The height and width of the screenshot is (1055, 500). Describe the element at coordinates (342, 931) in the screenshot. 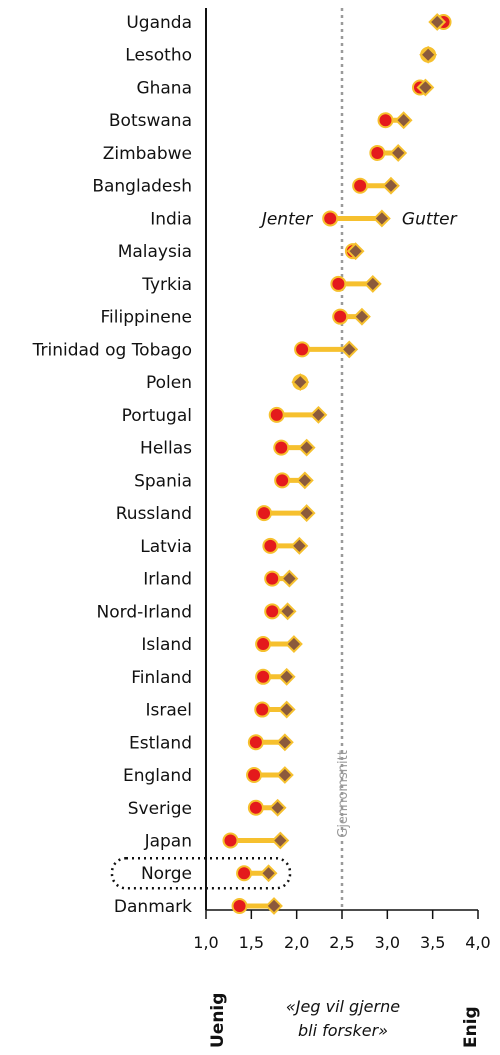

I see `x-axis-ticks: 1,0 1,5 2,0 2,5 3,0 3,5 4,0` at that location.